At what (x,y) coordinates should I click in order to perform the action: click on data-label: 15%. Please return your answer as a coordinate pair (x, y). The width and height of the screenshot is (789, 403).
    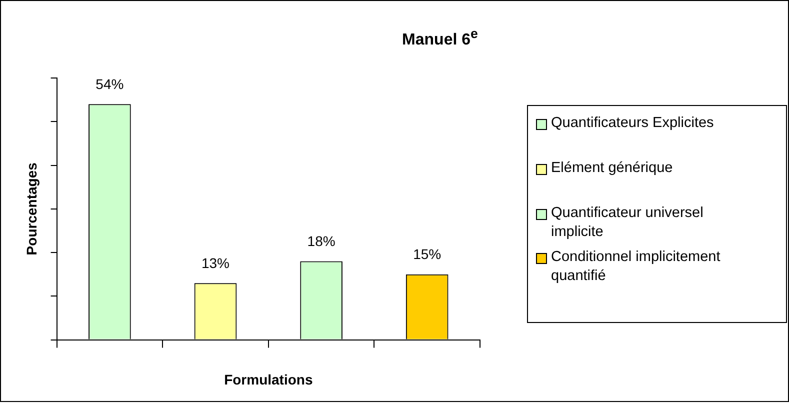
    Looking at the image, I should click on (427, 254).